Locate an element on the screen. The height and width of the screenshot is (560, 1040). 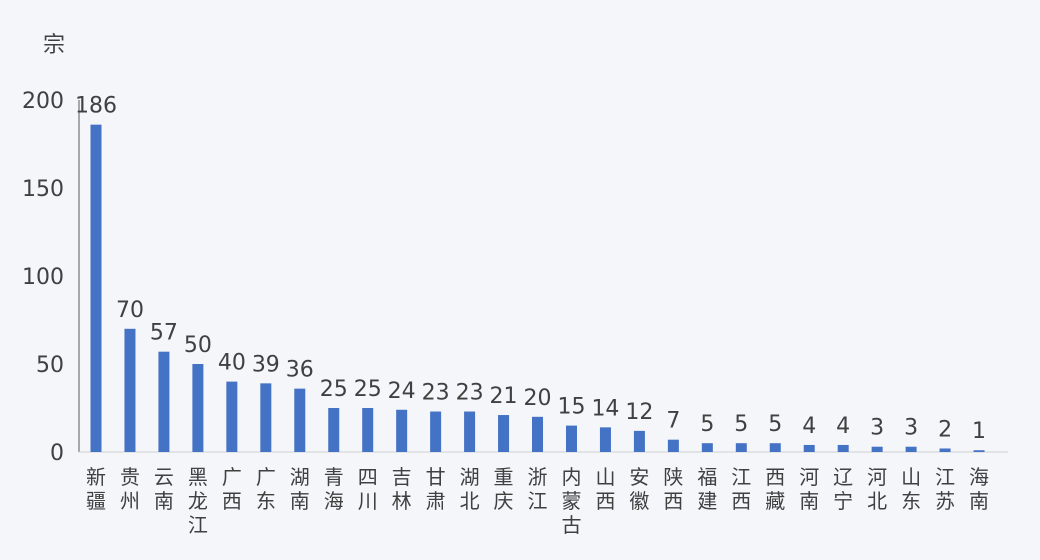
data-label: 70 is located at coordinates (130, 310).